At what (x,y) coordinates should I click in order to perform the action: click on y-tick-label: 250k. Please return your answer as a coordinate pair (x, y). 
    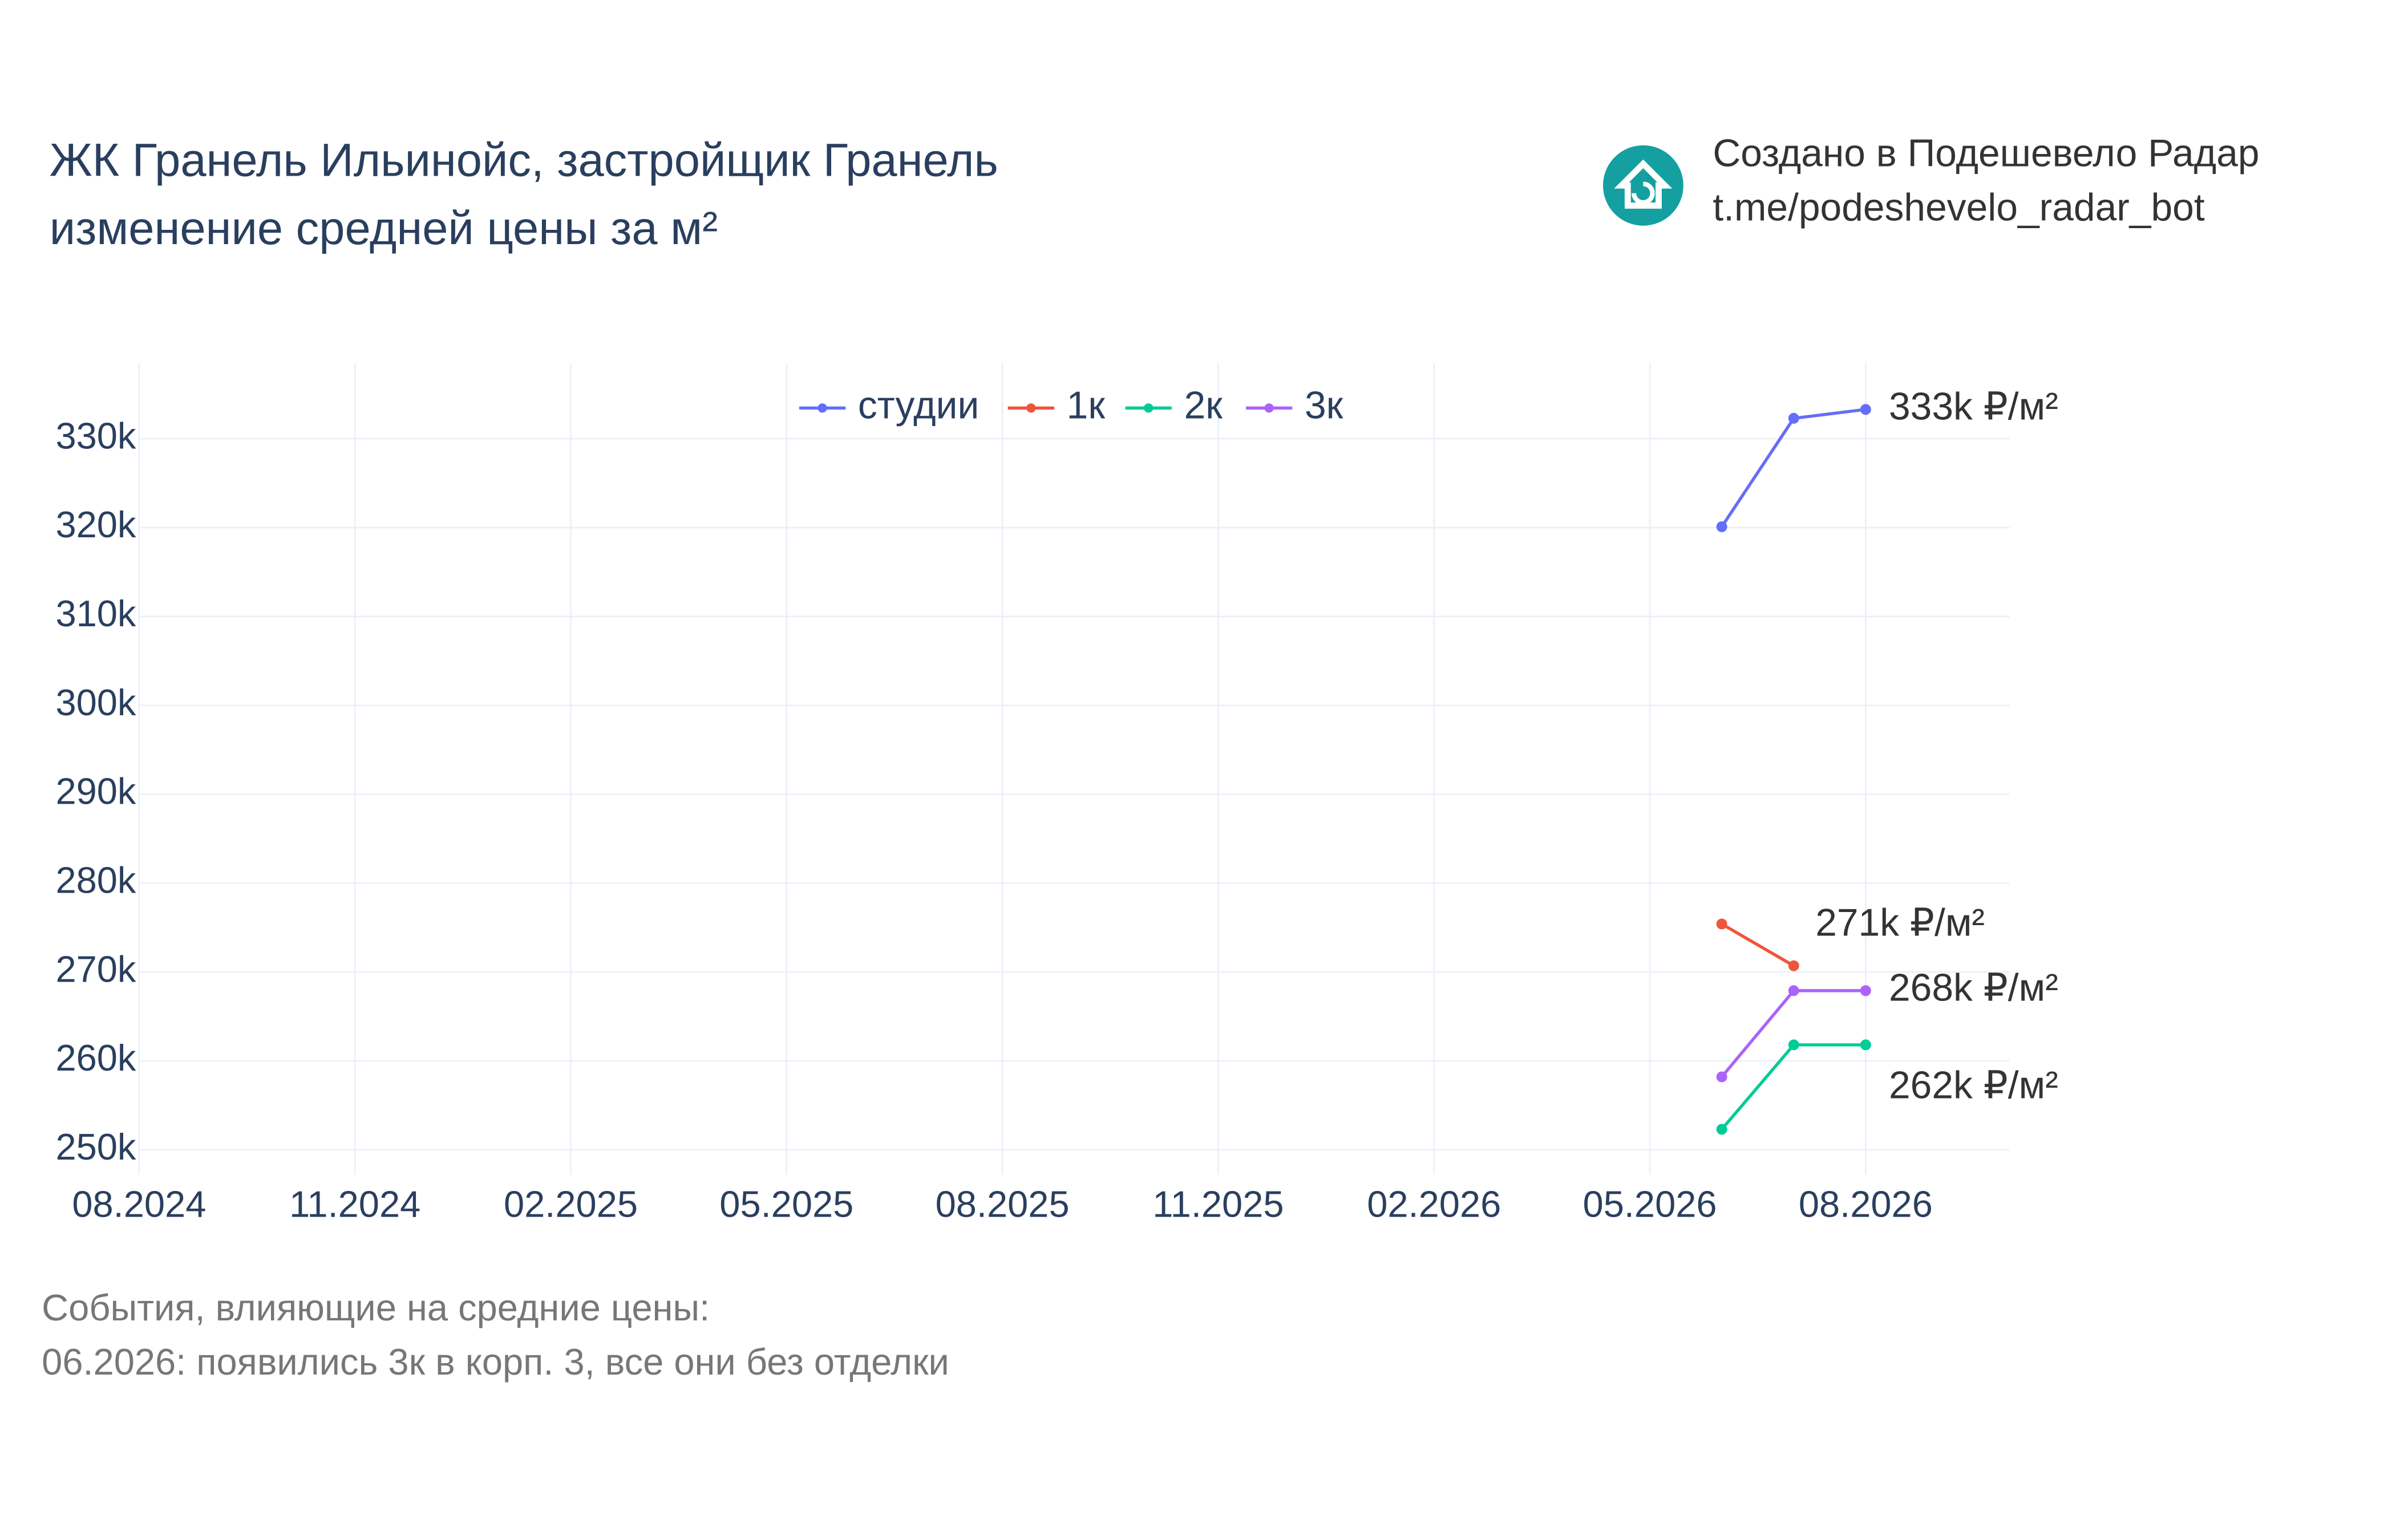
    Looking at the image, I should click on (95, 1147).